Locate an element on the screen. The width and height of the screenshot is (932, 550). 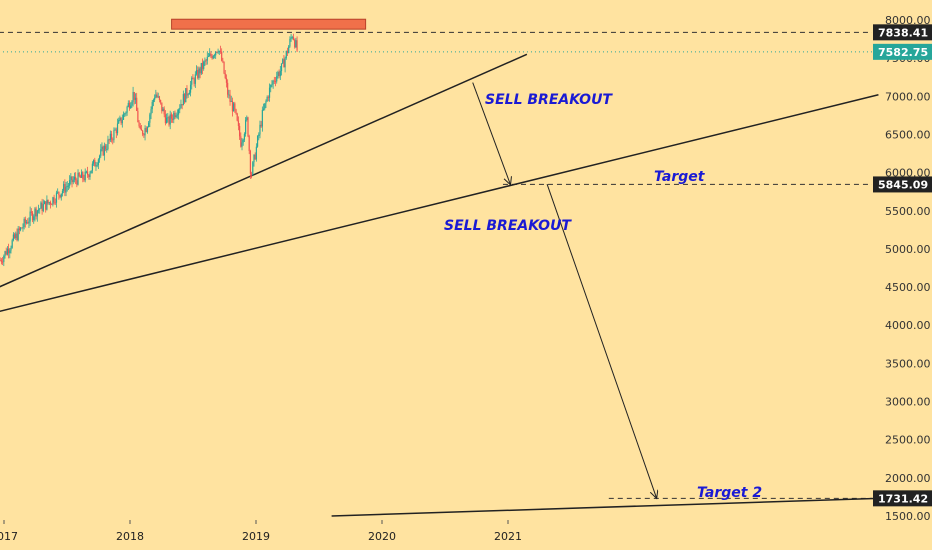
x-tick-label: 2021 is located at coordinates (508, 536).